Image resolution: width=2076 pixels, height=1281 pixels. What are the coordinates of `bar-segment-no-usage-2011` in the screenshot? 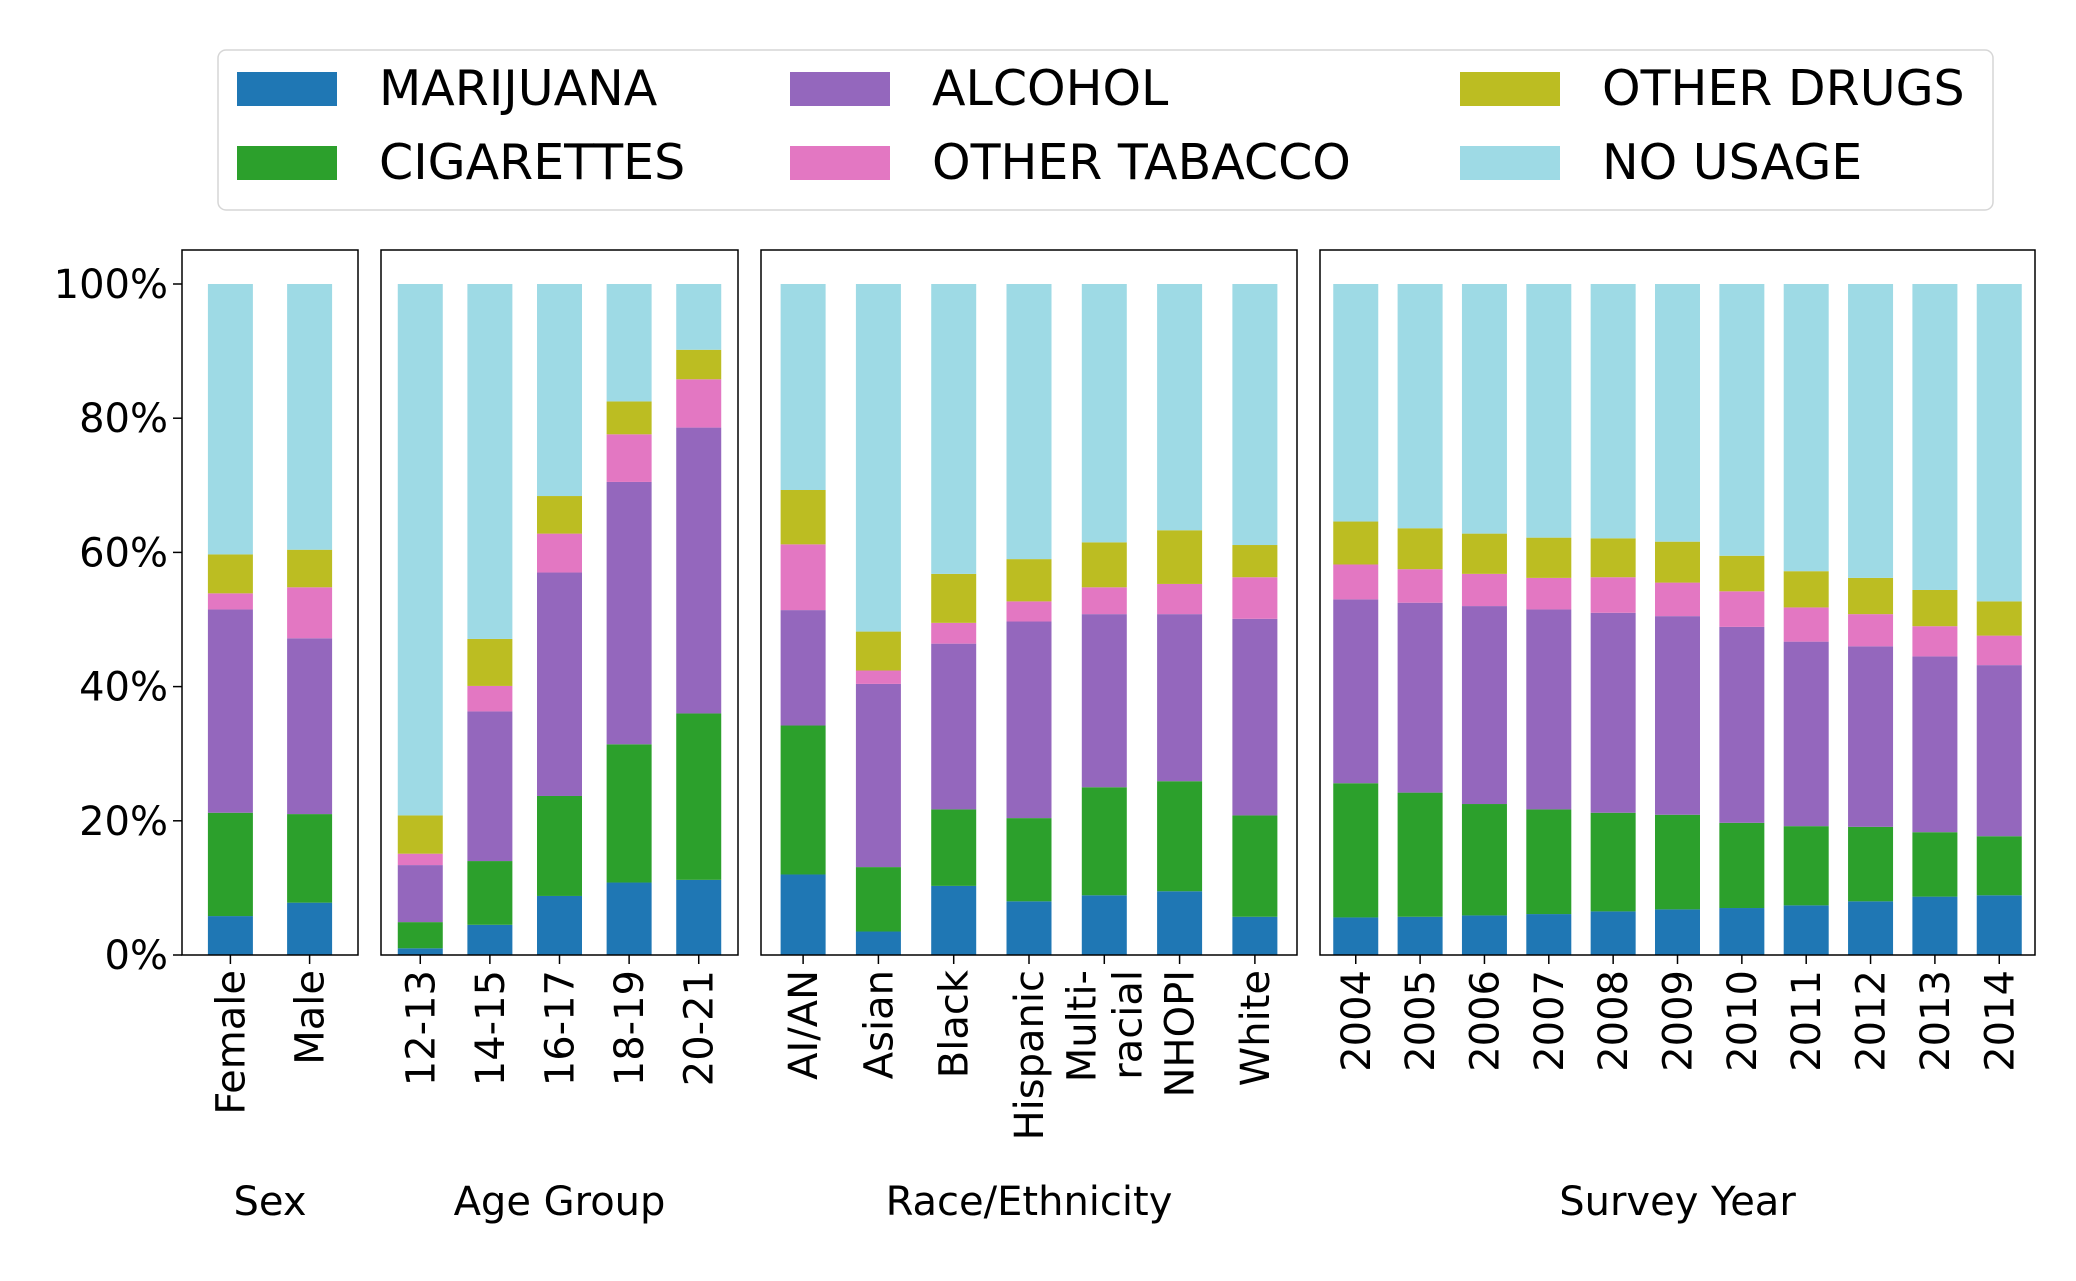 It's located at (1806, 428).